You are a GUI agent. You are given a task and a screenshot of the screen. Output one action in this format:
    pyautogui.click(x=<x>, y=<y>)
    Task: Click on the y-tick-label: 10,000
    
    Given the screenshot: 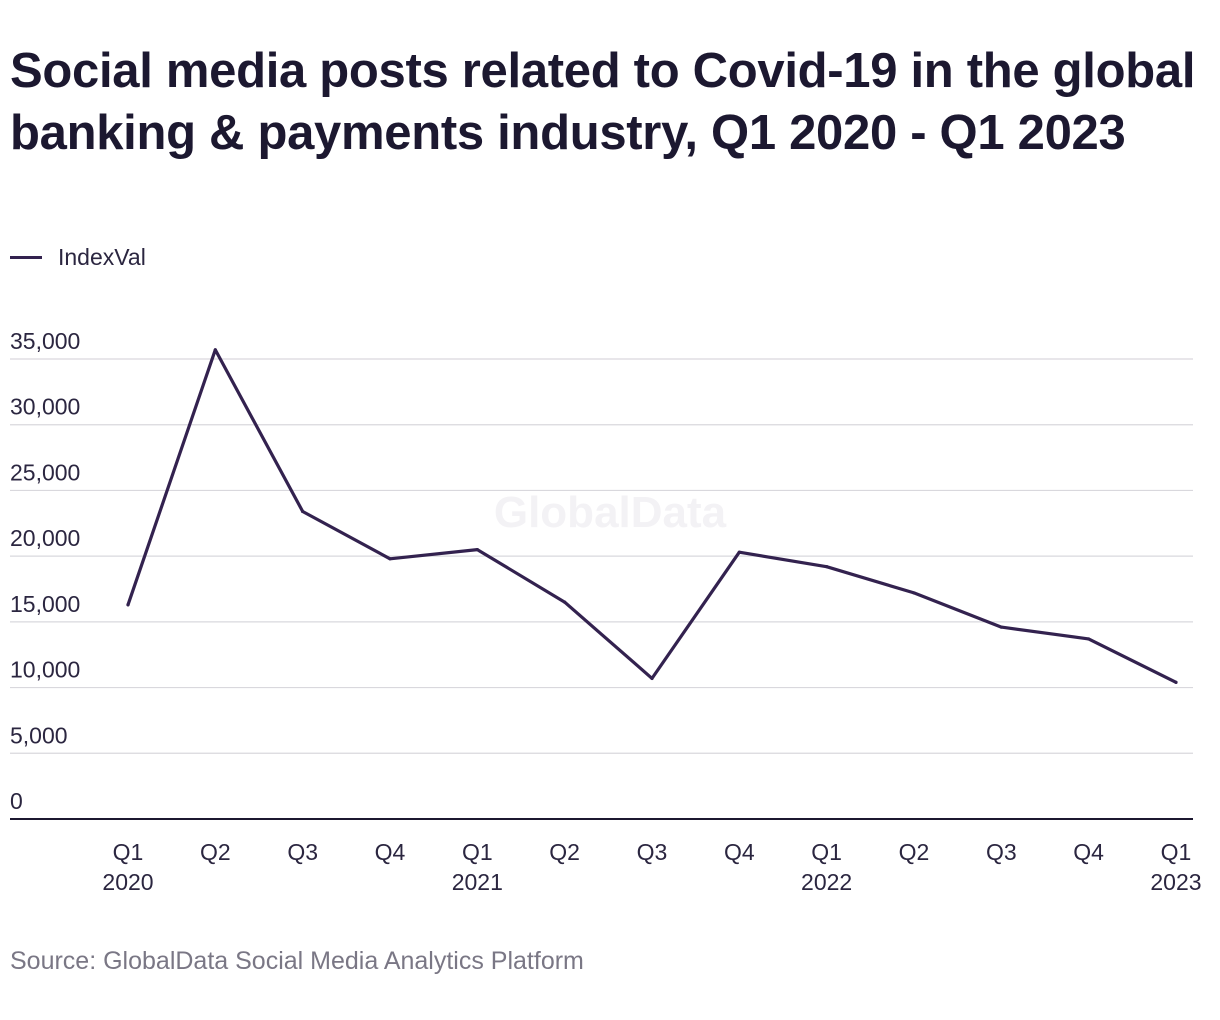 What is the action you would take?
    pyautogui.click(x=45, y=670)
    